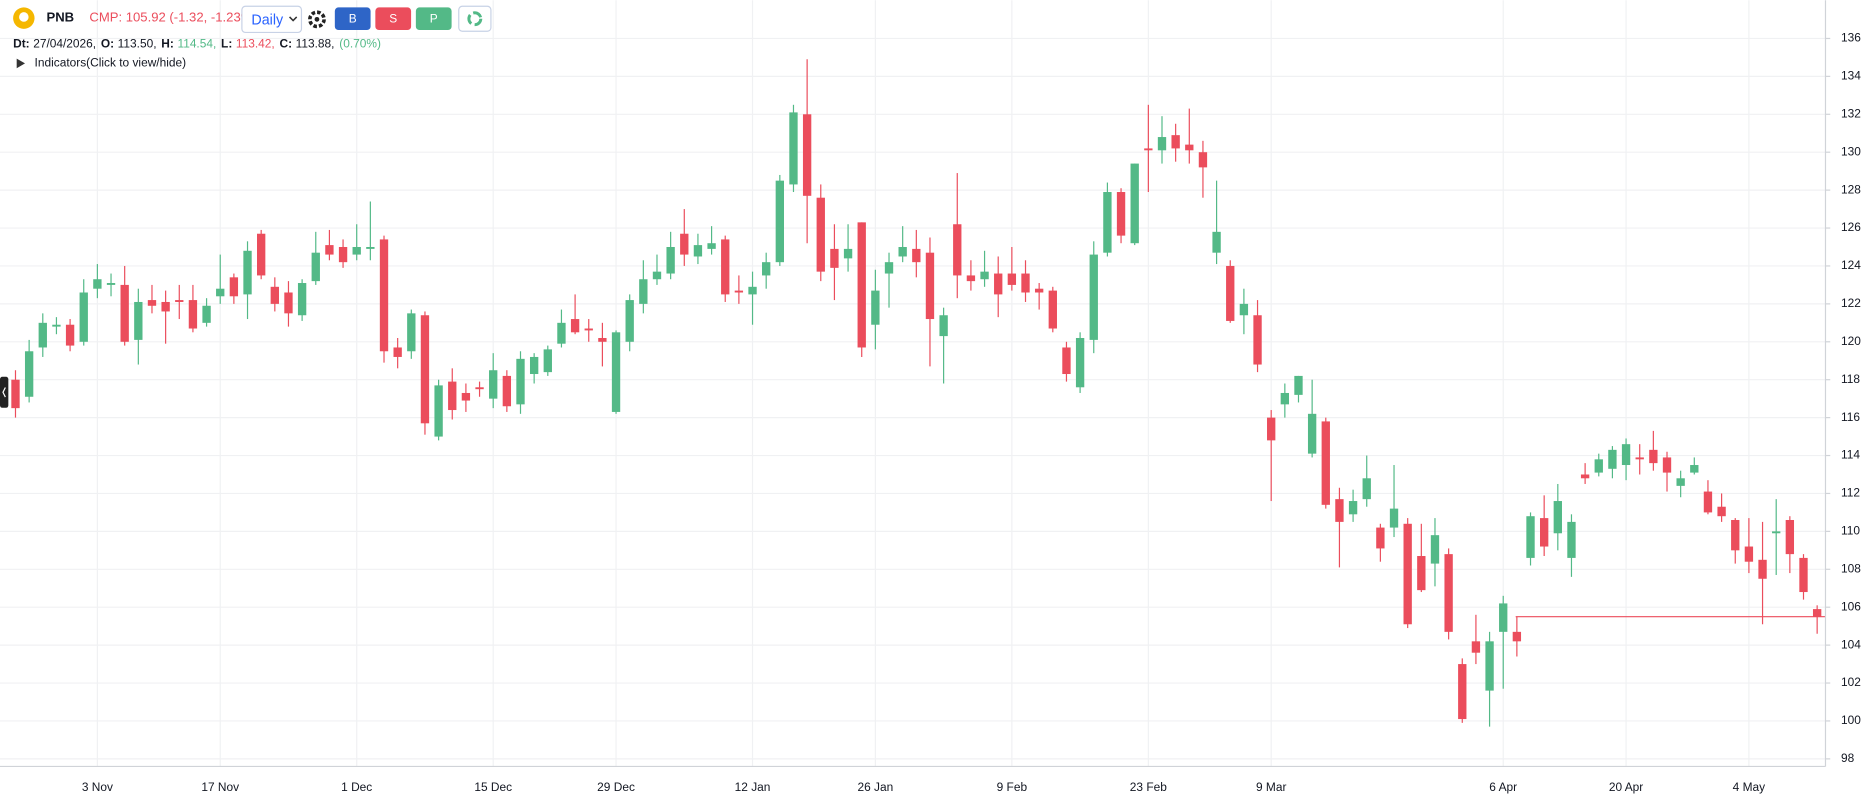  I want to click on x-tick-label: 3 Nov, so click(97, 787).